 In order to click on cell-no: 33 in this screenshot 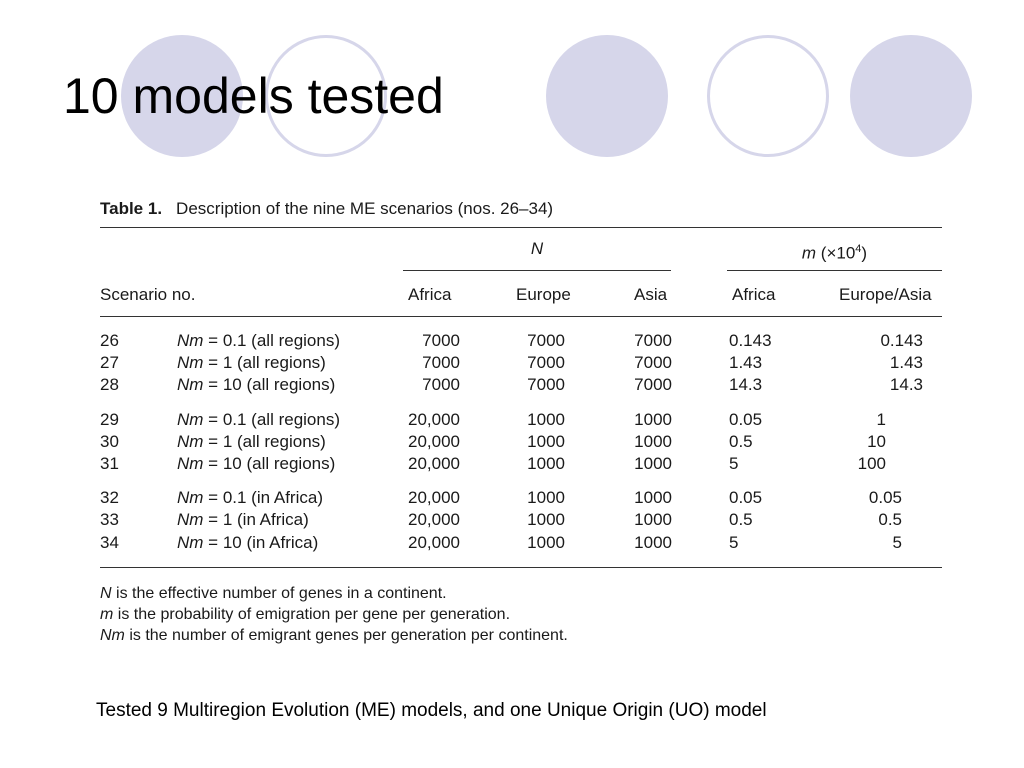, I will do `click(109, 519)`.